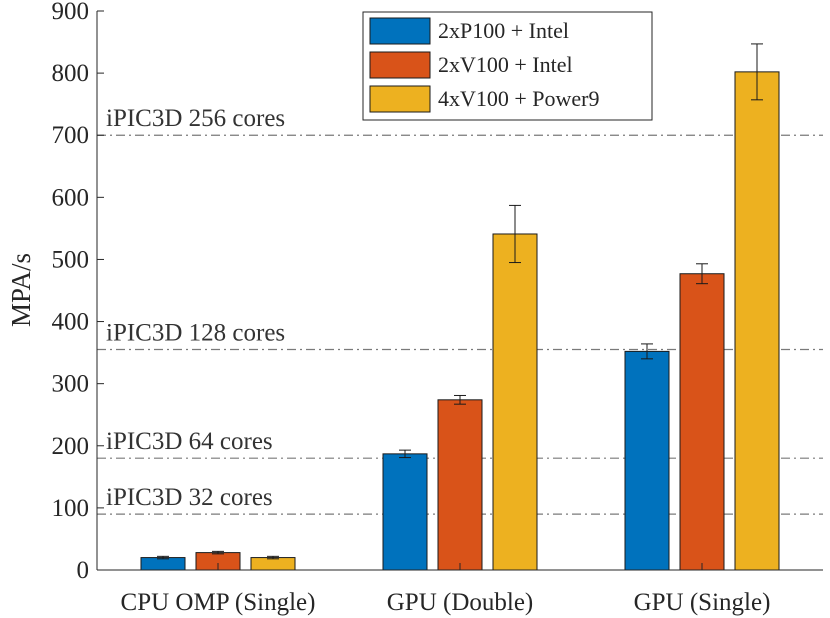  Describe the element at coordinates (195, 333) in the screenshot. I see `reference-line-label: iPIC3D 128 cores` at that location.